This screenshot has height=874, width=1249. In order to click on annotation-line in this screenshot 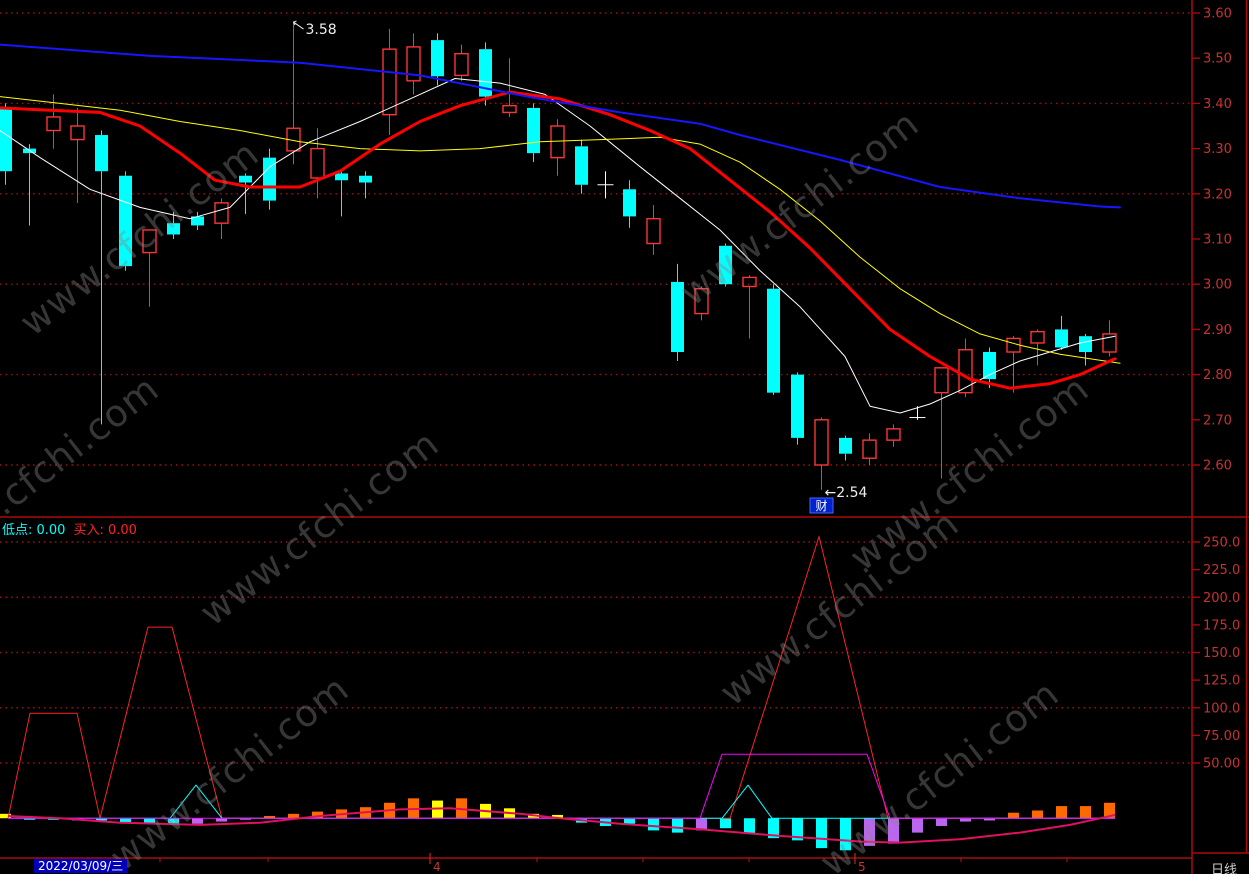, I will do `click(298, 25)`.